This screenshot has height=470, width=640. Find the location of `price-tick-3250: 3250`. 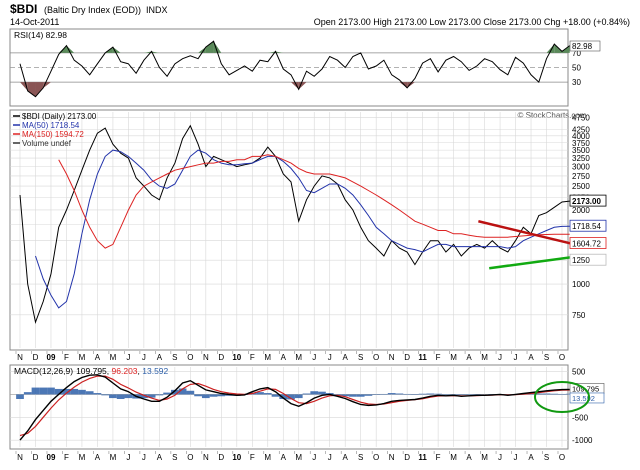

price-tick-3250: 3250 is located at coordinates (581, 158).